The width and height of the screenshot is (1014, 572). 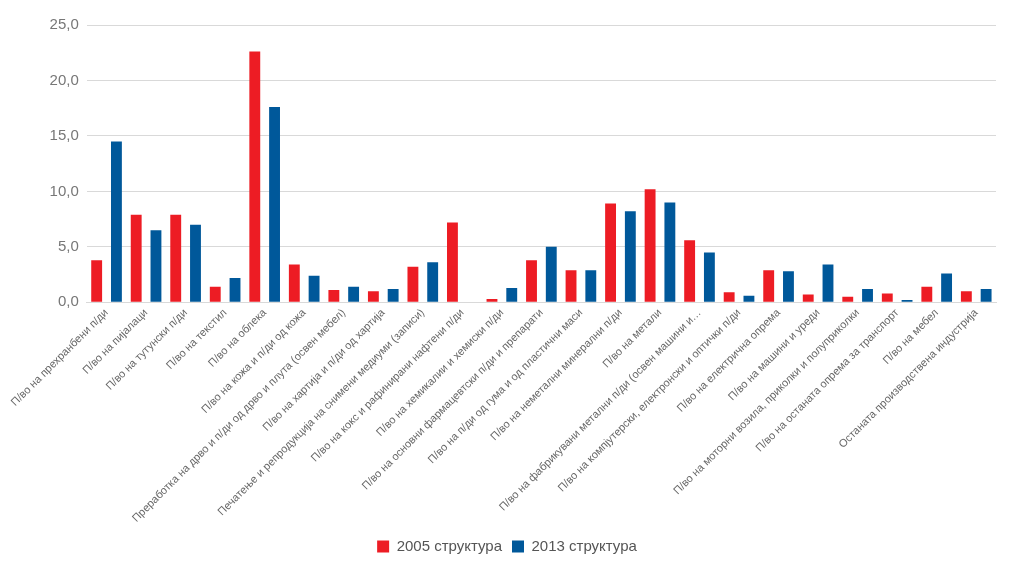 I want to click on y-tick-label: 20,0, so click(x=64, y=79).